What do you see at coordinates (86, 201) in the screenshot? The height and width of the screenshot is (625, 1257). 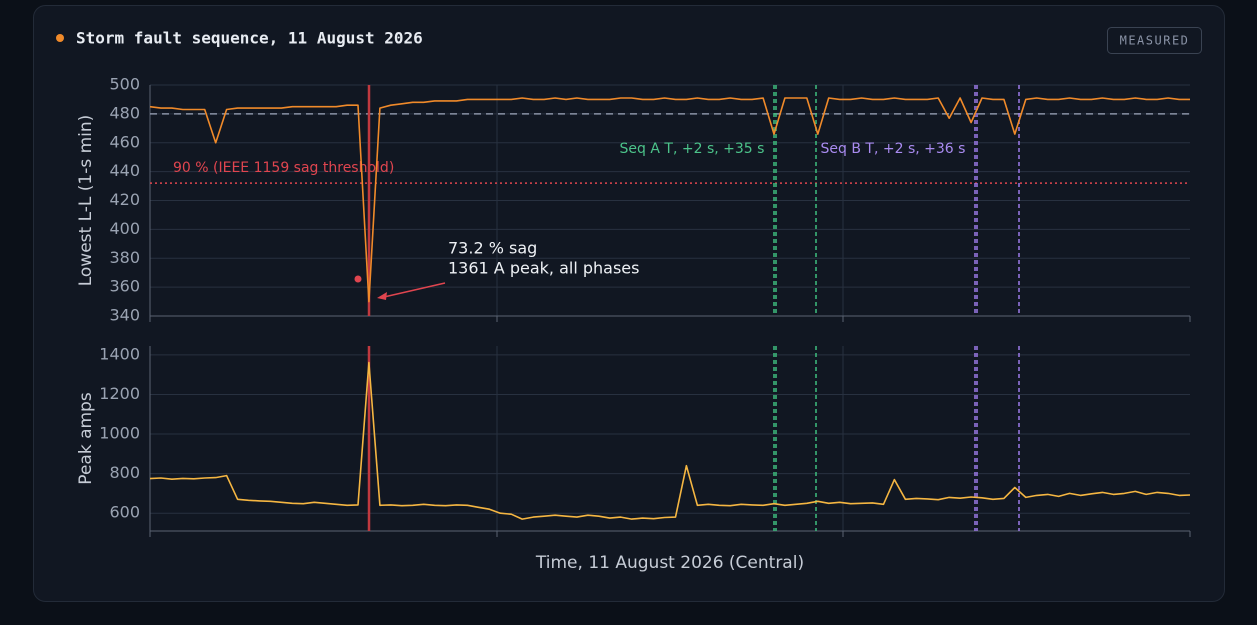 I see `y-axis-label: Lowest L-L (1-s min)` at bounding box center [86, 201].